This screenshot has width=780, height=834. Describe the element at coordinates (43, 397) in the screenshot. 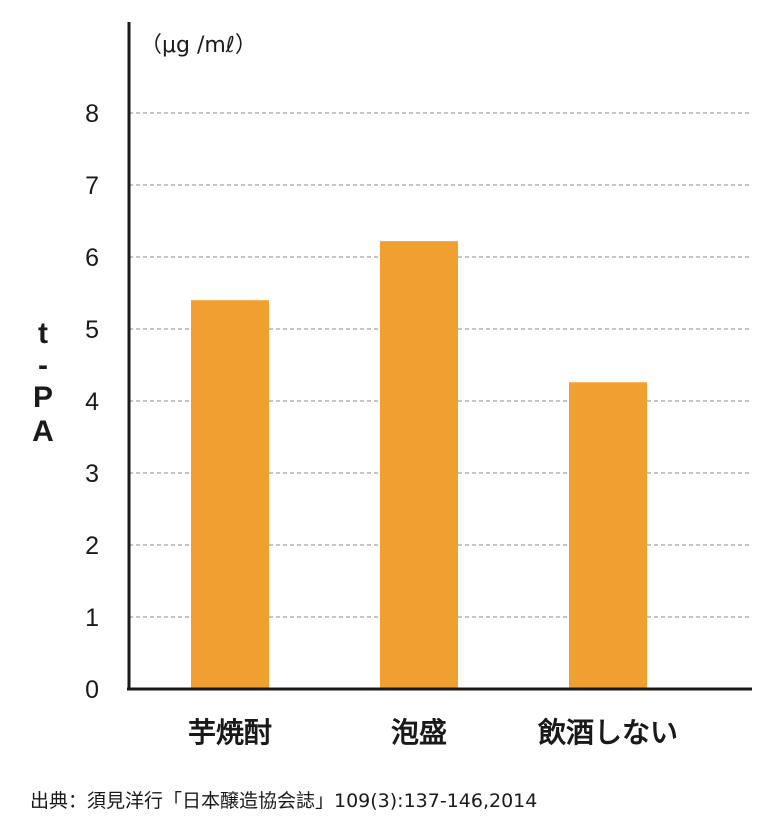

I see `y-axis-label-char: P` at that location.